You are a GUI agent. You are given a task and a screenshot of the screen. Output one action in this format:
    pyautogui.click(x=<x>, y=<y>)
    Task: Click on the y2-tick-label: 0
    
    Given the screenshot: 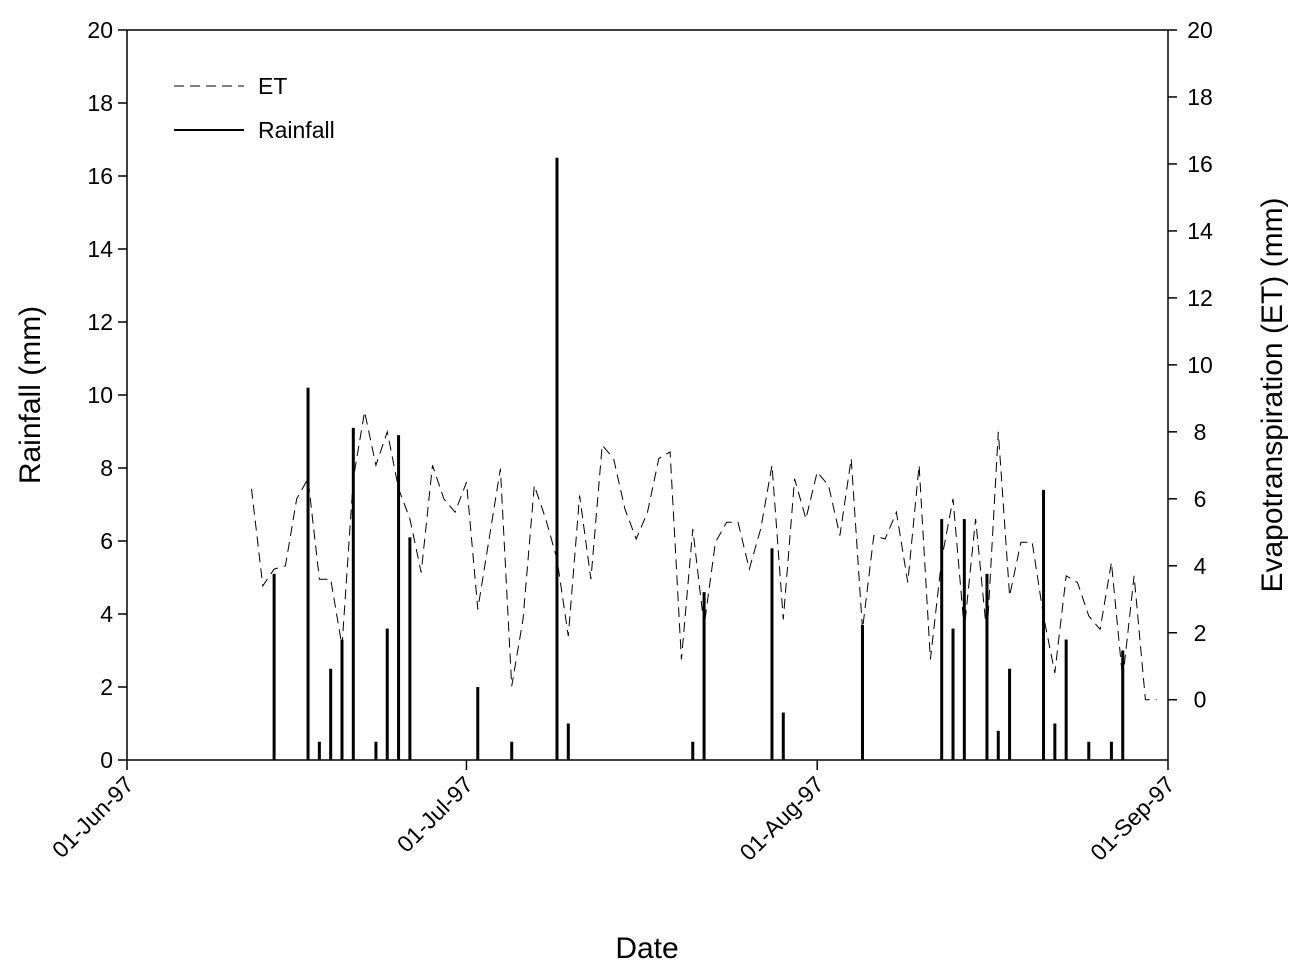 What is the action you would take?
    pyautogui.click(x=1200, y=700)
    